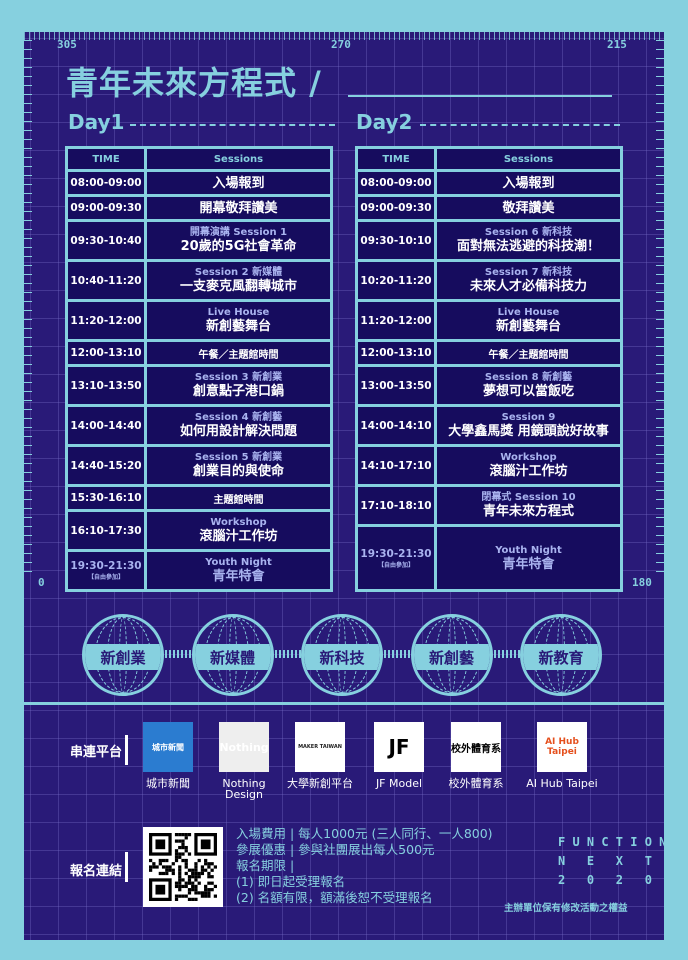 Image resolution: width=688 pixels, height=960 pixels. What do you see at coordinates (320, 747) in the screenshot?
I see `partner-logo: MAKER TAIWAN` at bounding box center [320, 747].